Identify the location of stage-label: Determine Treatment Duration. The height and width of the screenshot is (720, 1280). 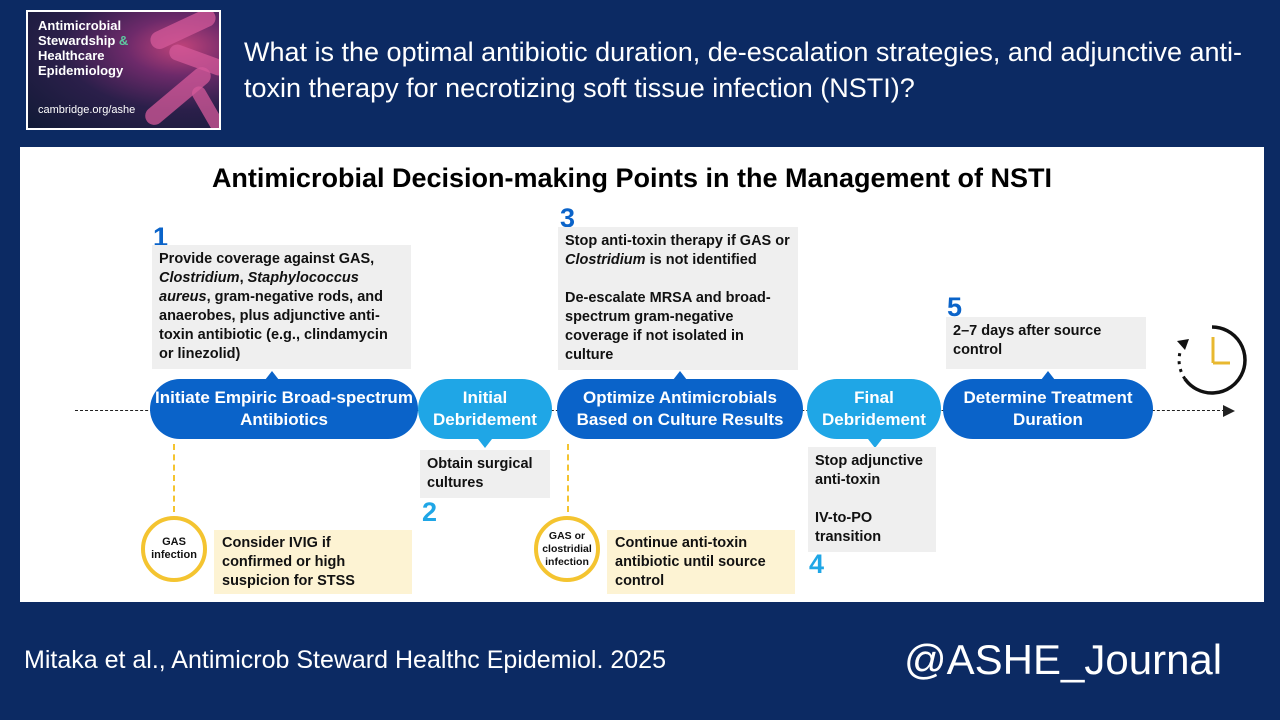
(1048, 408).